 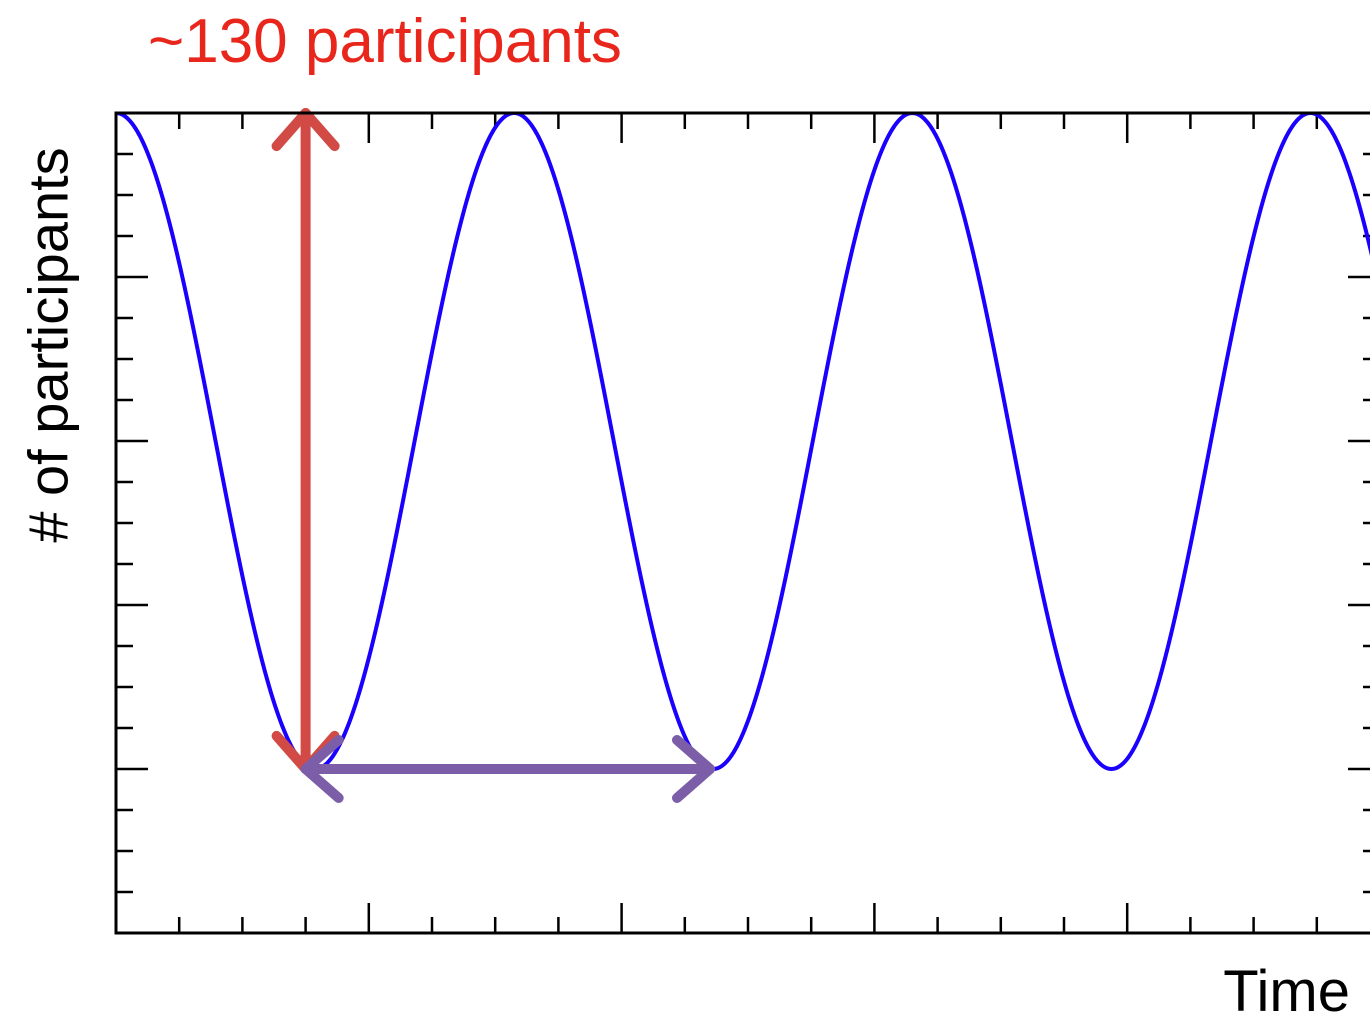 What do you see at coordinates (48, 345) in the screenshot?
I see `y-axis-label: # of participants` at bounding box center [48, 345].